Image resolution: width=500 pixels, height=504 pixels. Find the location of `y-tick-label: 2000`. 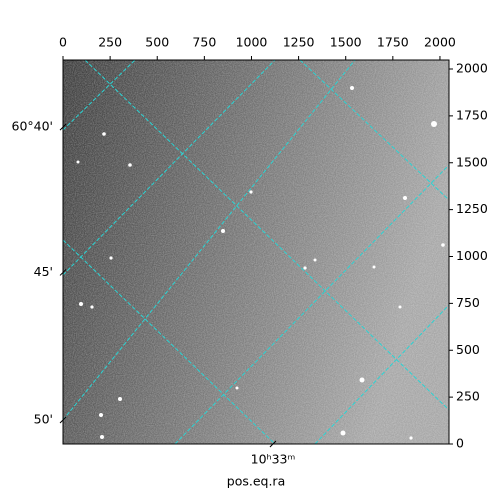

y-tick-label: 2000 is located at coordinates (472, 68).